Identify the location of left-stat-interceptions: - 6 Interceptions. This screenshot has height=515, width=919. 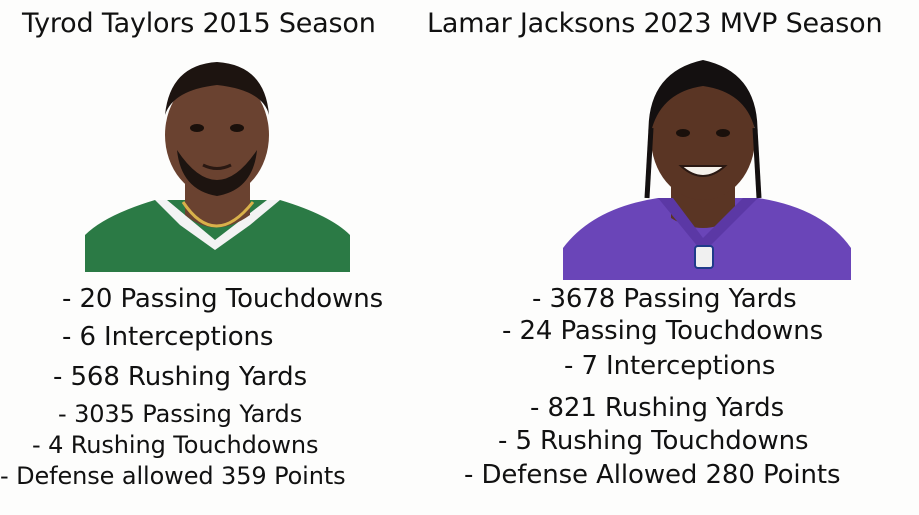
(168, 337).